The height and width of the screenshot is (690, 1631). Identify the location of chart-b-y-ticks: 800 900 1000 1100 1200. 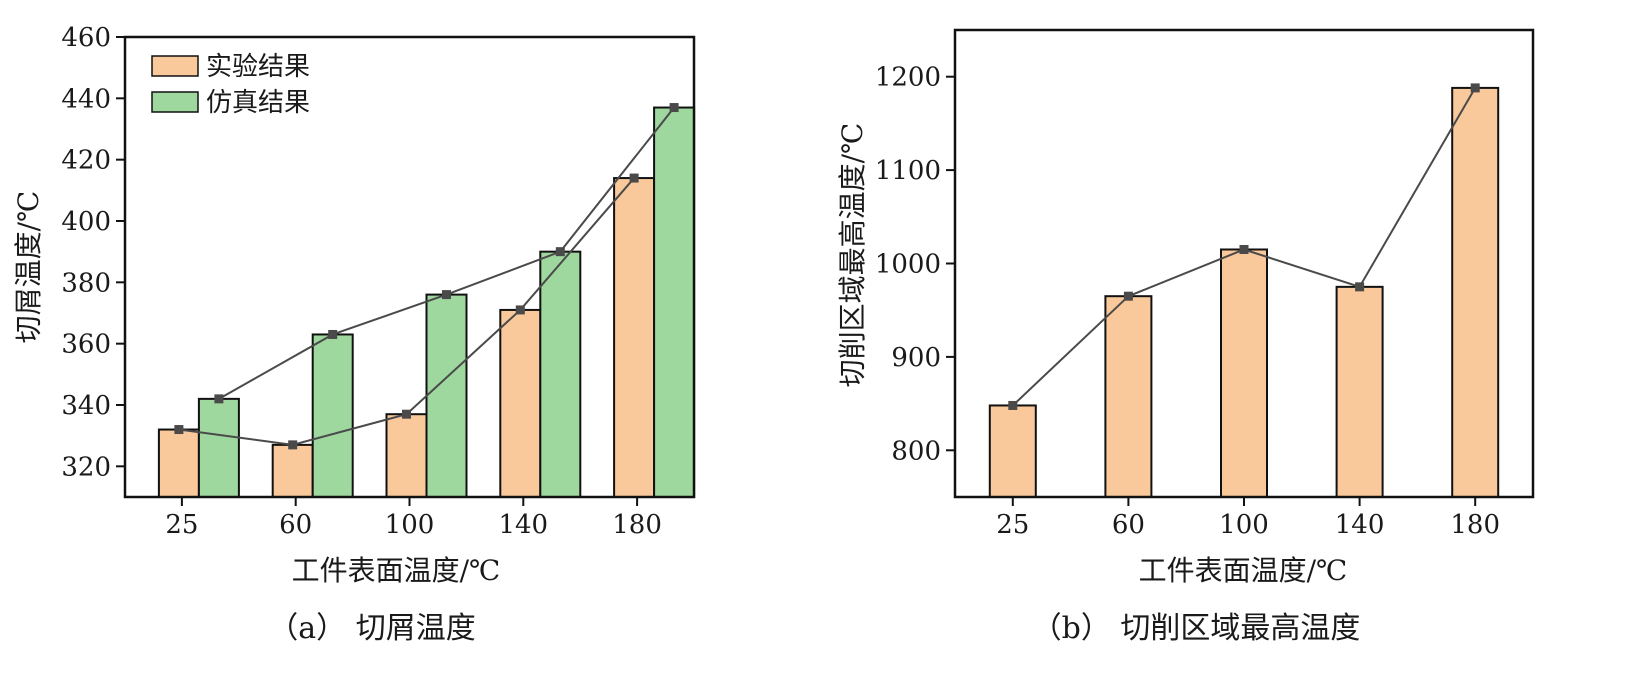
(915, 264).